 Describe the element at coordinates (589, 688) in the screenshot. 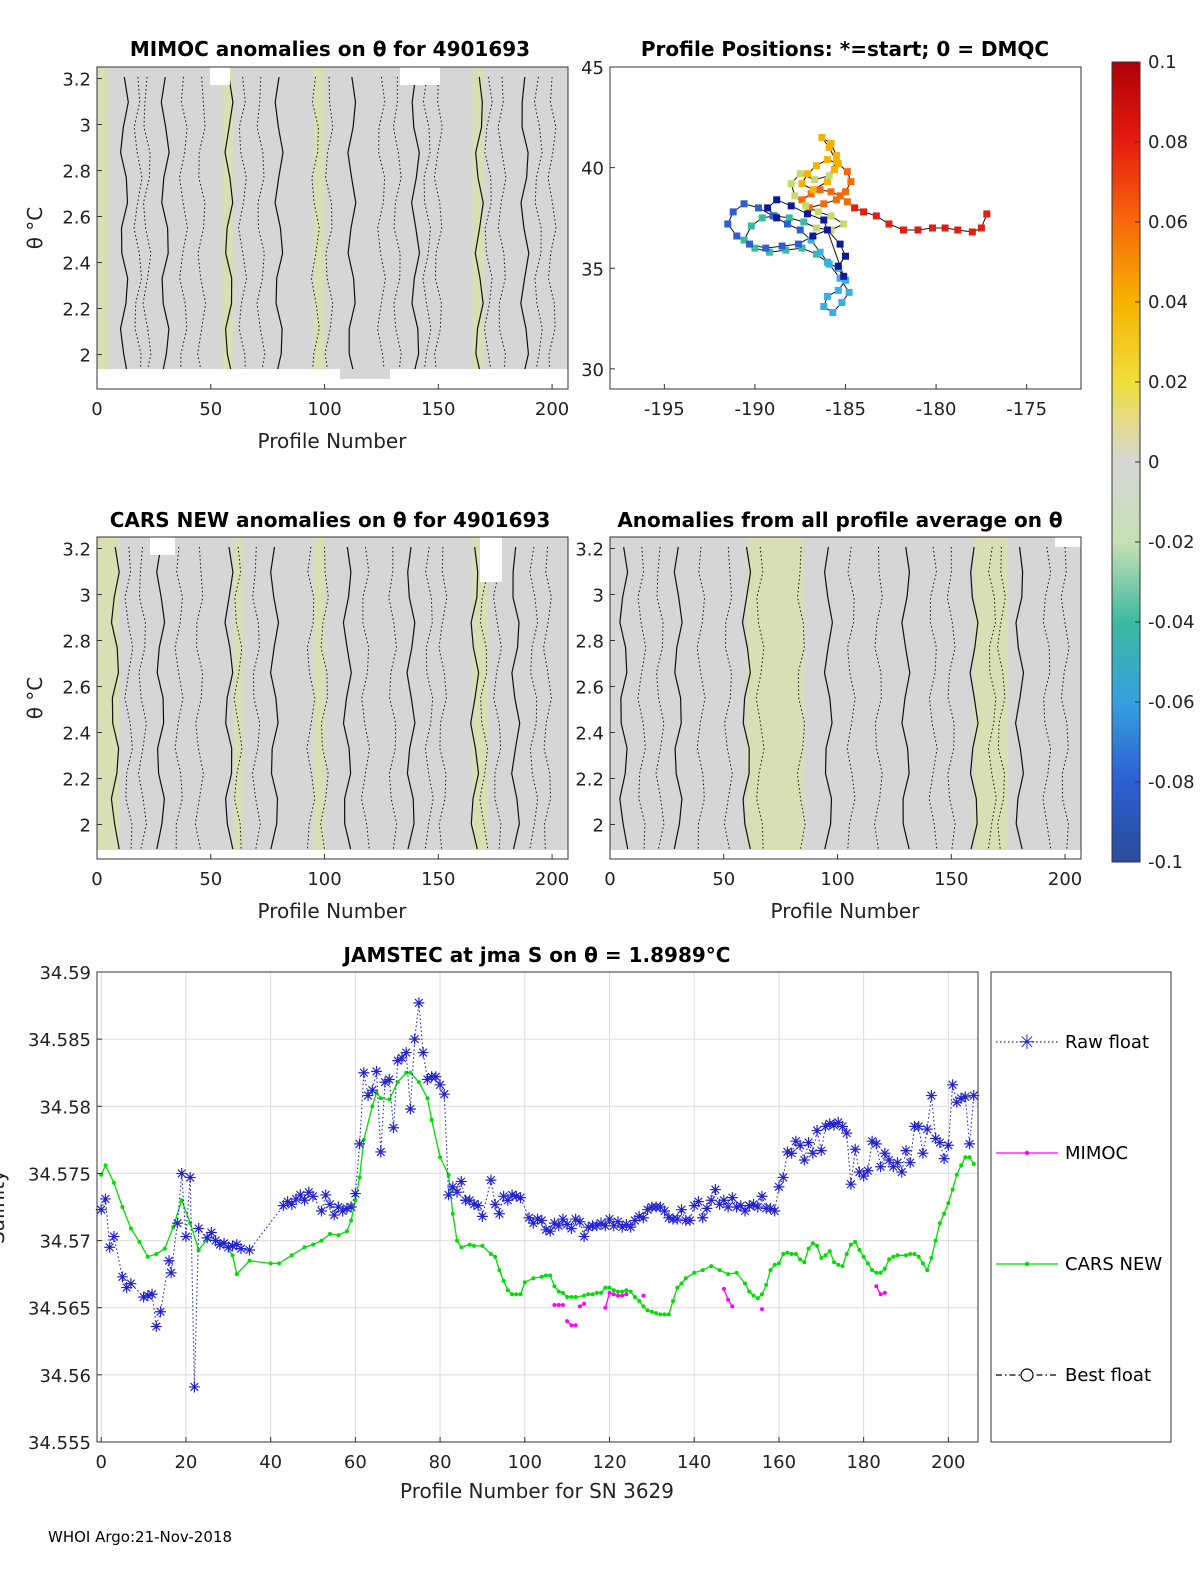

I see `y-tick-label: 2.6` at that location.